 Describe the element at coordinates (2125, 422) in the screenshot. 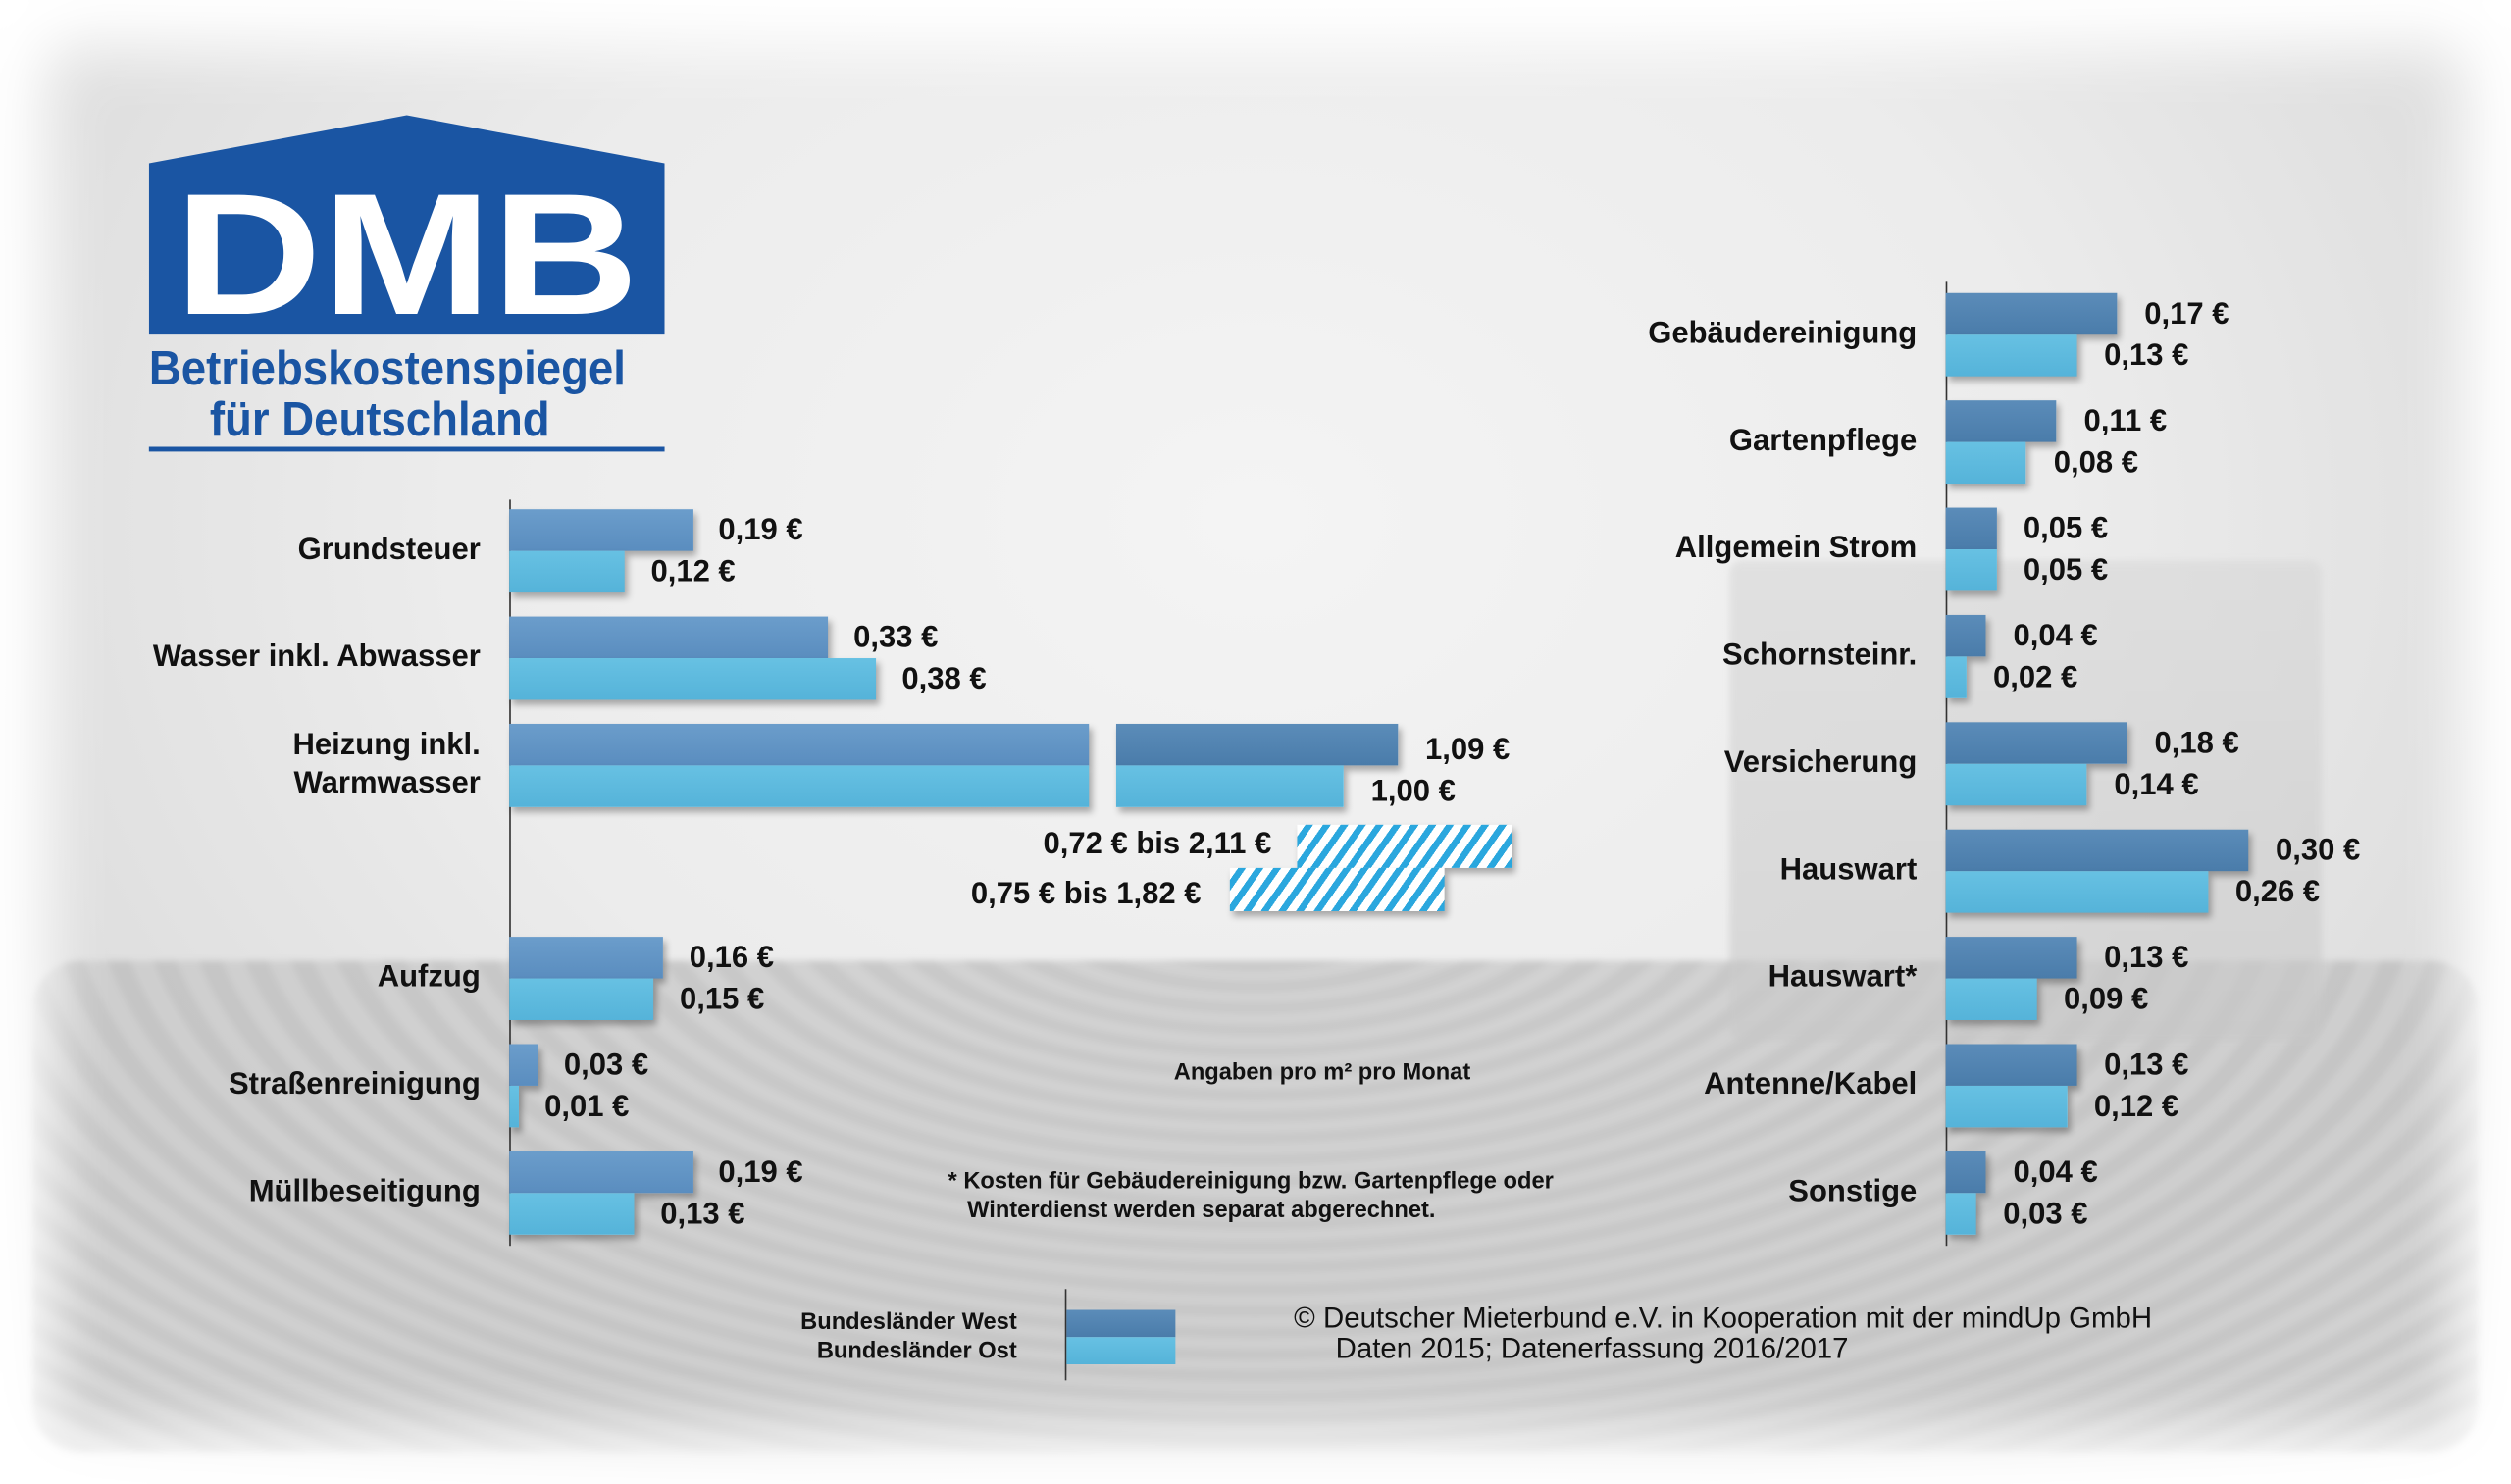

I see `value-label-west: 0,11 €` at that location.